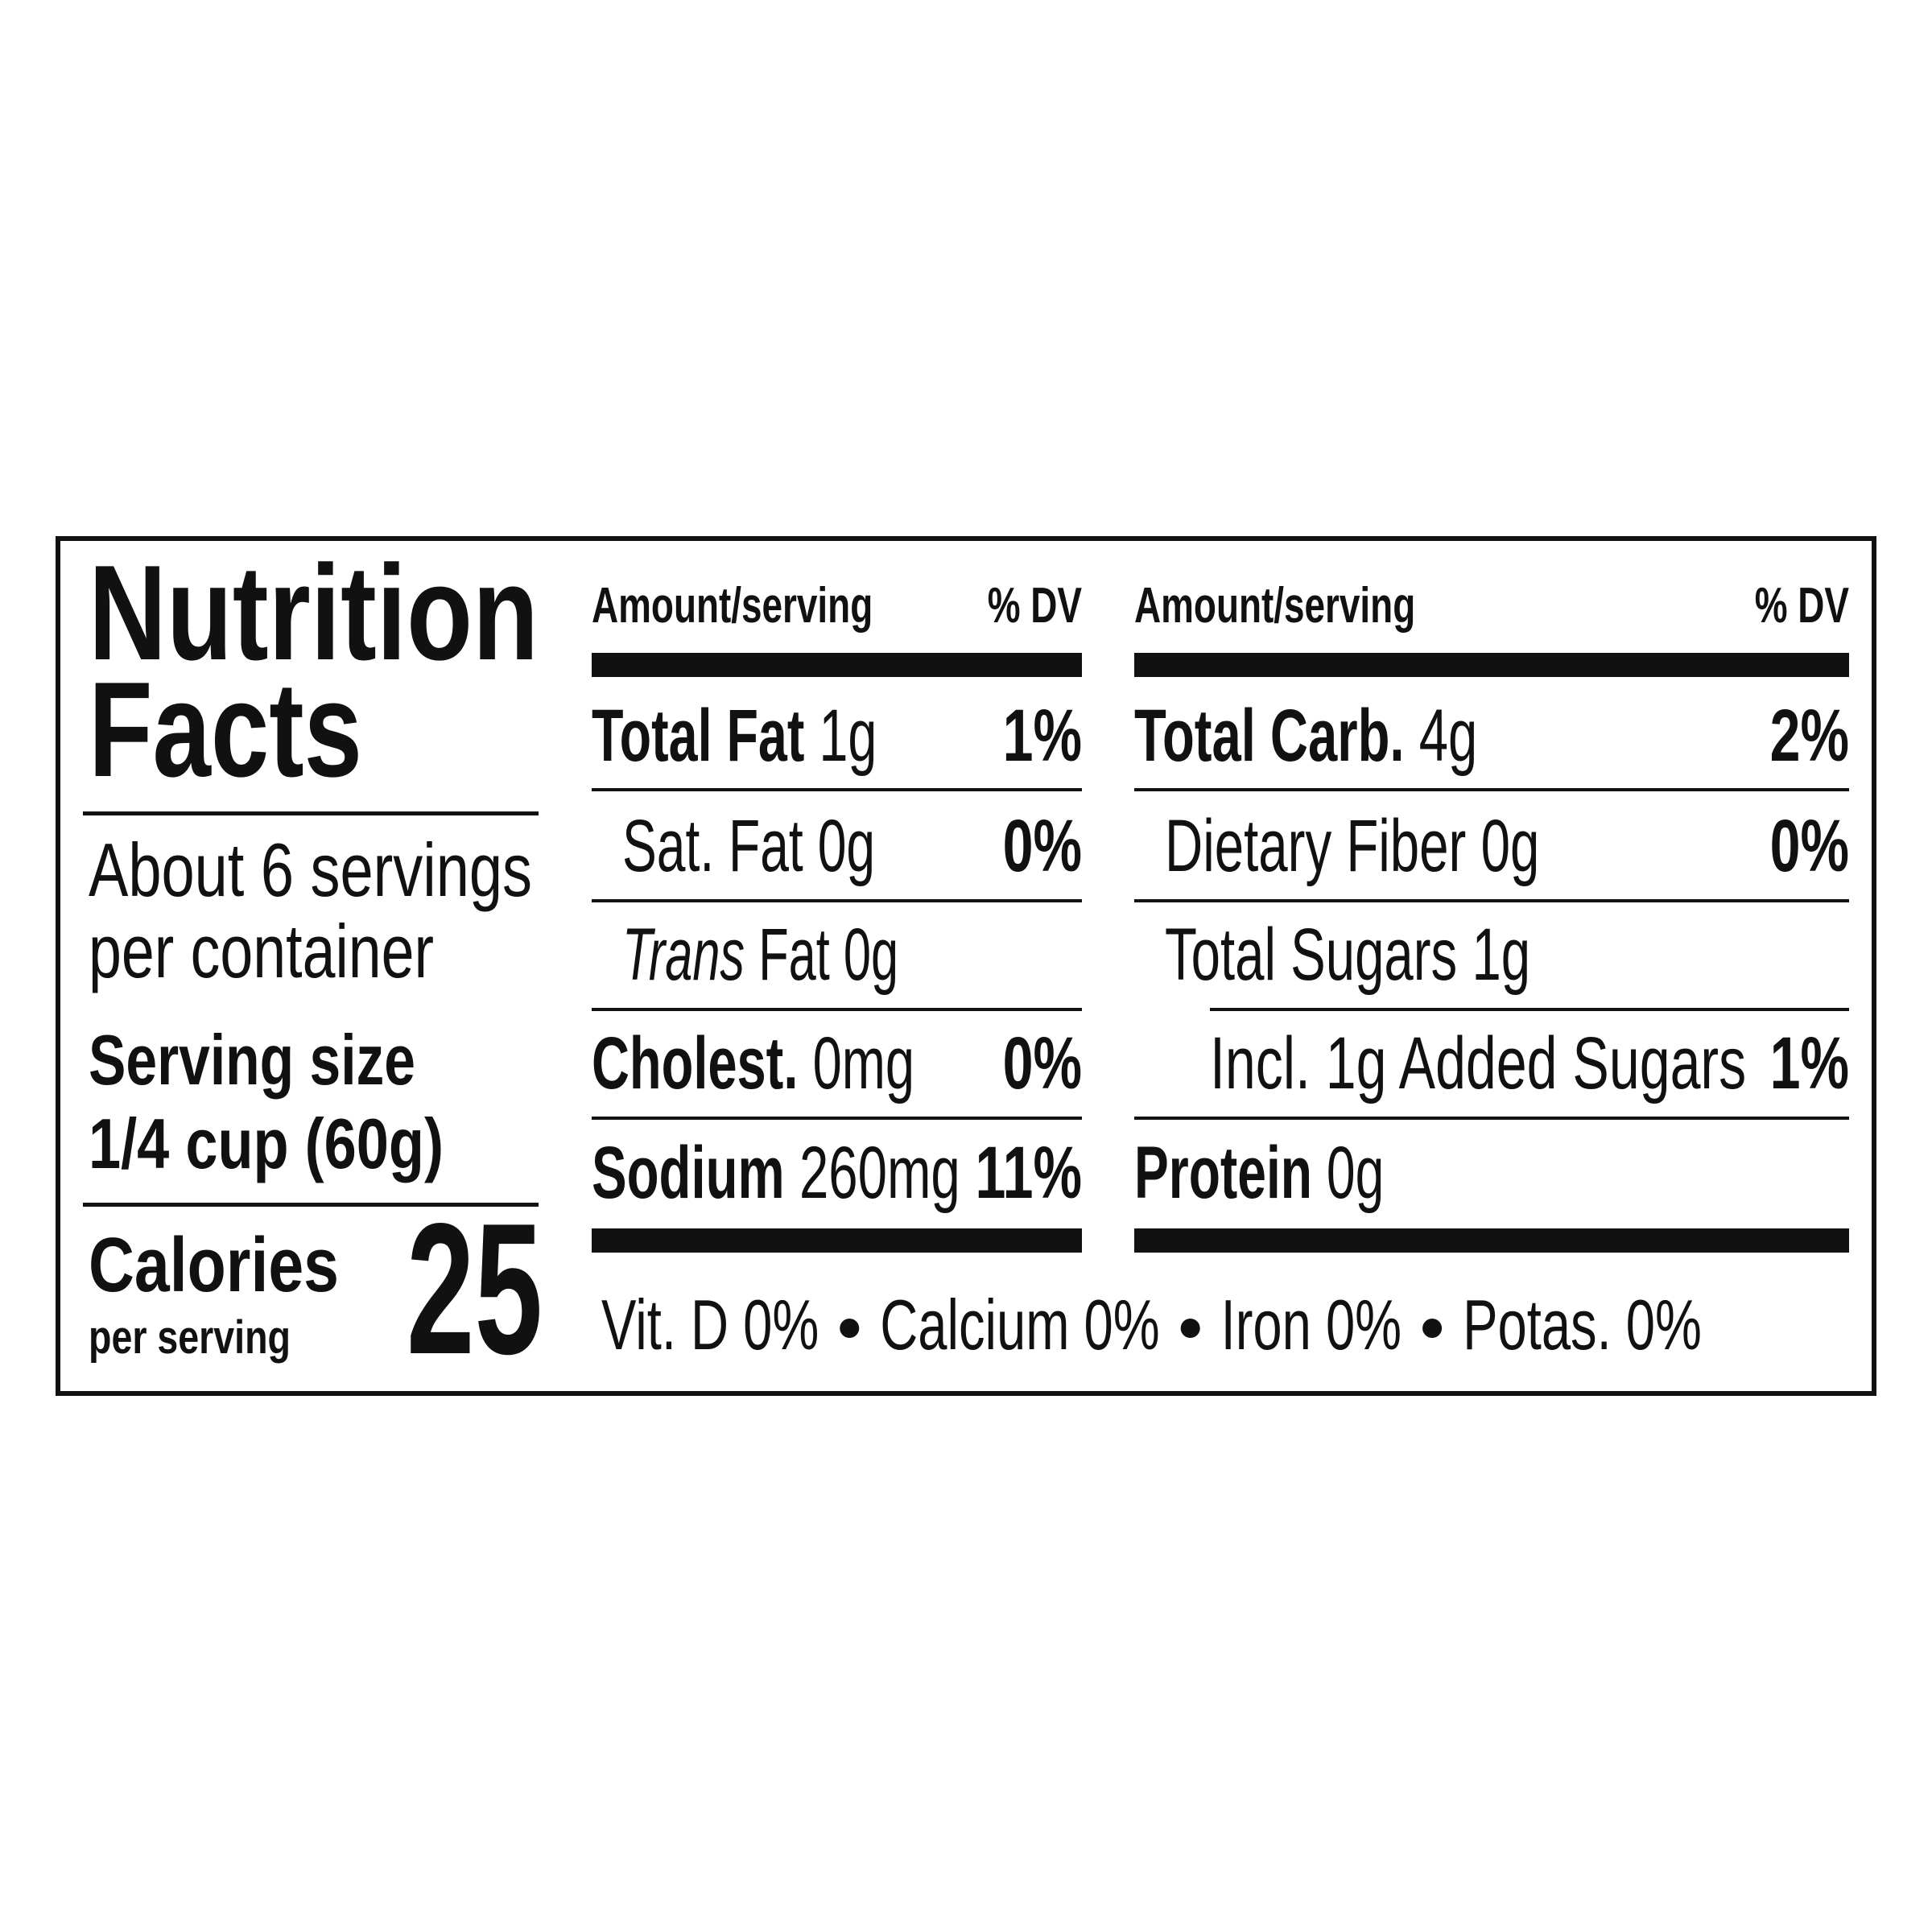  Describe the element at coordinates (1028, 1173) in the screenshot. I see `daily-value: 11%` at that location.